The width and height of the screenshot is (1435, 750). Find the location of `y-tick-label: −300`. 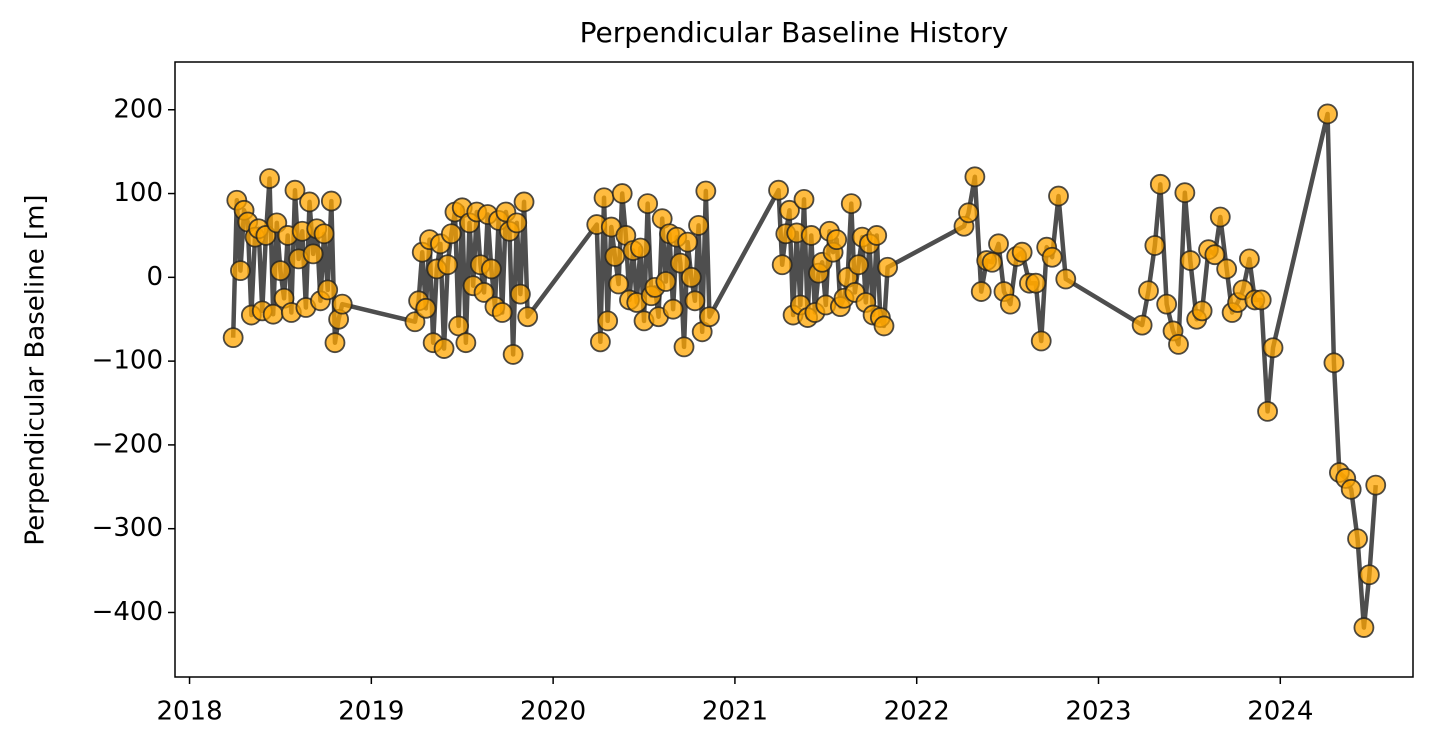

y-tick-label: −300 is located at coordinates (127, 528).